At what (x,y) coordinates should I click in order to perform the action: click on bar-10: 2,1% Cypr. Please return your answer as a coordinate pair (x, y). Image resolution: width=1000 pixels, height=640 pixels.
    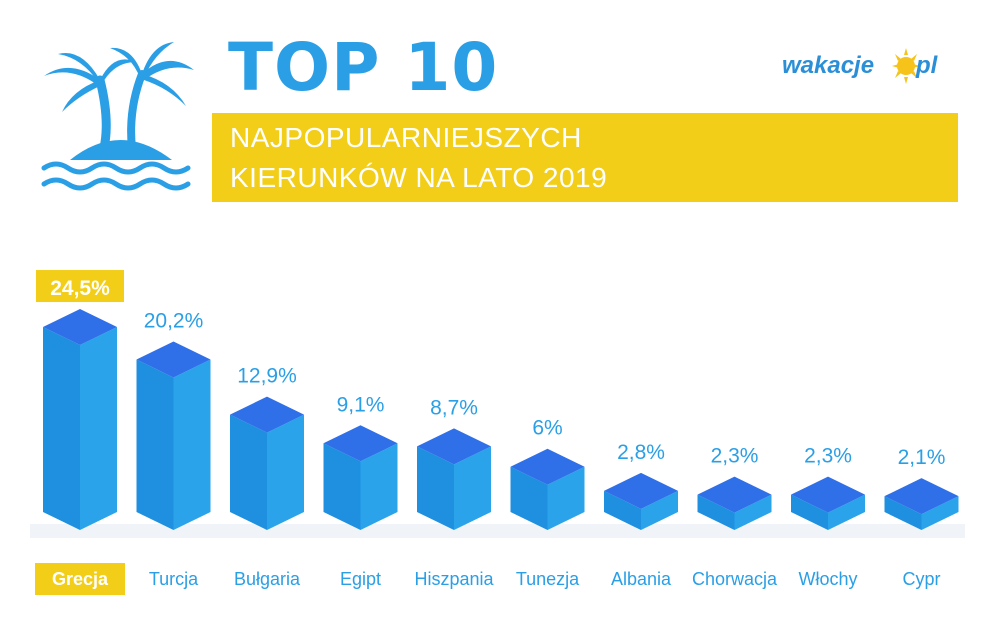
    Looking at the image, I should click on (921, 517).